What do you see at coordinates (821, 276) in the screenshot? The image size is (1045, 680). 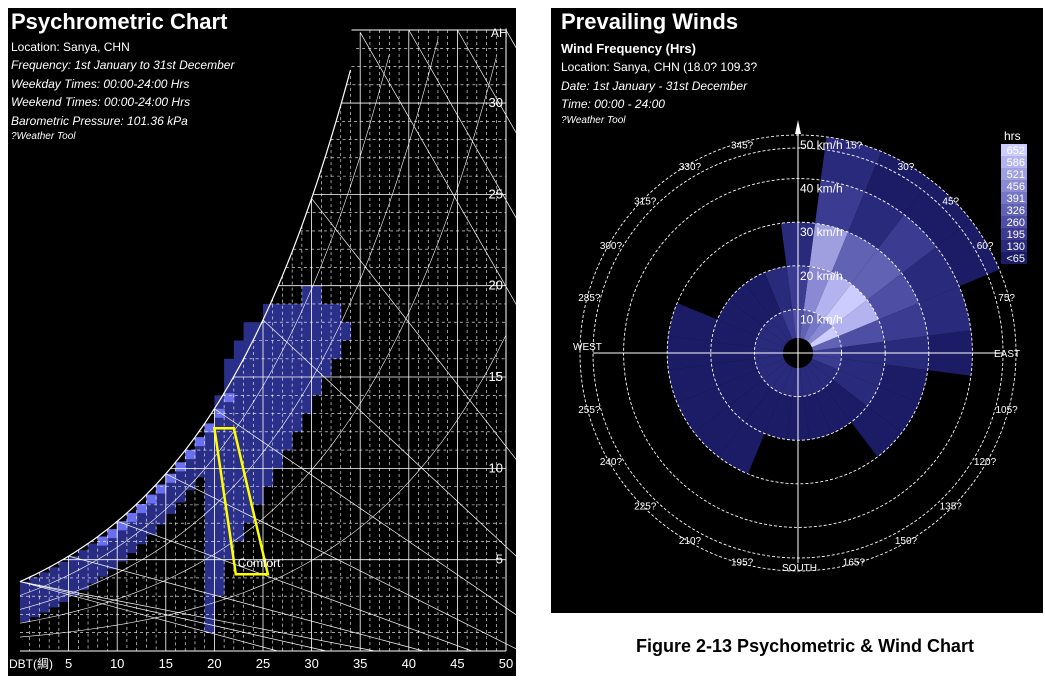 I see `speed-ring-label: 20 km/h` at bounding box center [821, 276].